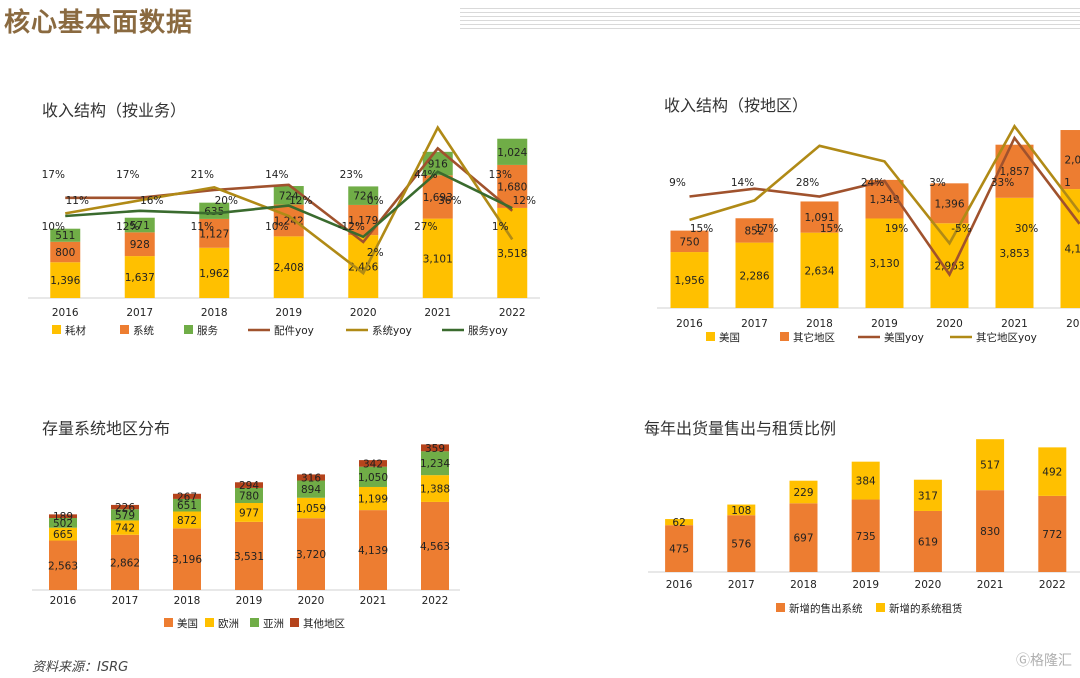 This screenshot has height=678, width=1080. I want to click on chart1-yoy-label-5-1: 36%, so click(449, 201).